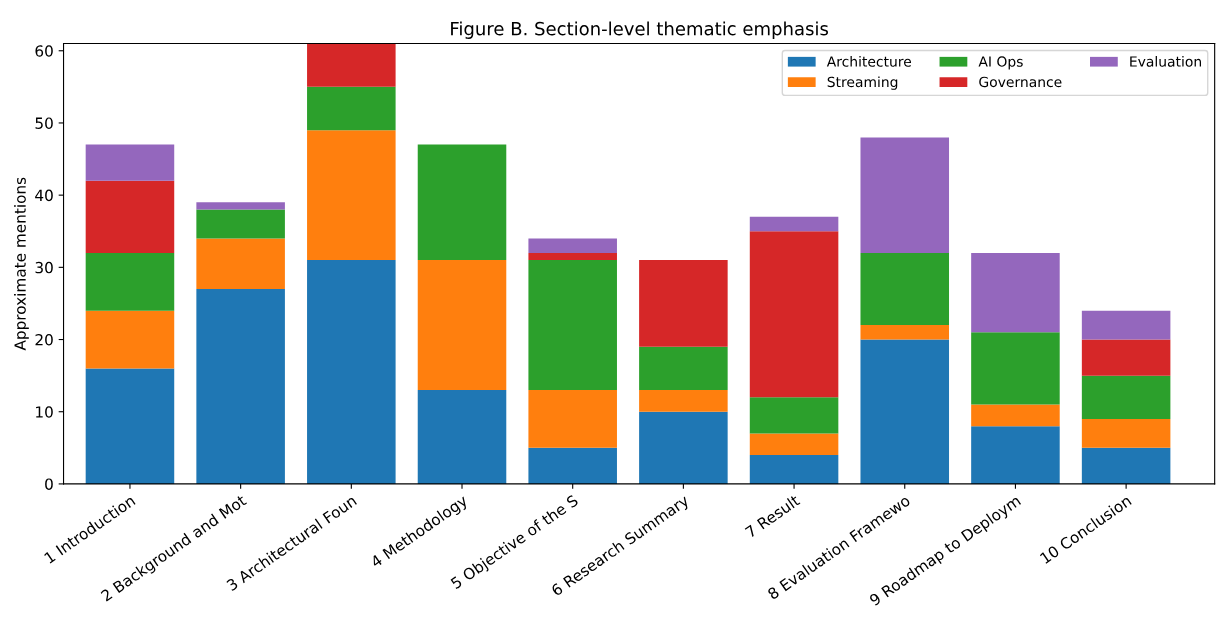 This screenshot has height=622, width=1222. What do you see at coordinates (44, 123) in the screenshot?
I see `y-tick-label: 50` at bounding box center [44, 123].